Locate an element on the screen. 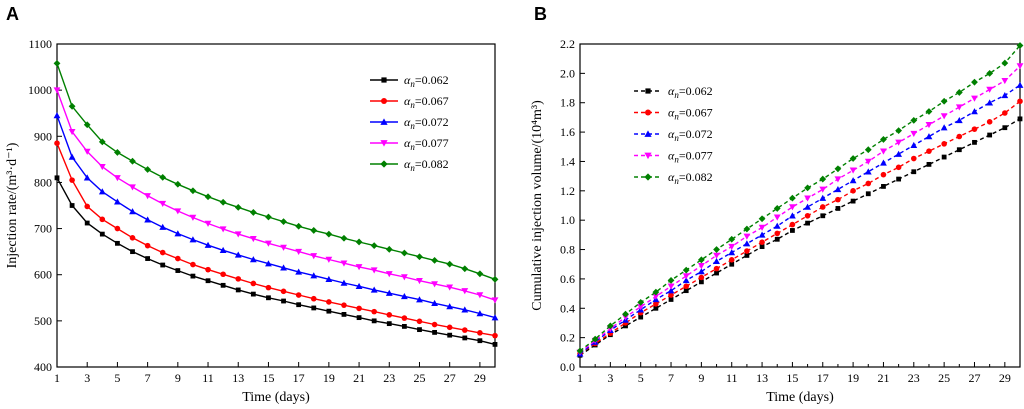  y-axis-title: Injection rate/(m³·d⁻¹) is located at coordinates (12, 205).